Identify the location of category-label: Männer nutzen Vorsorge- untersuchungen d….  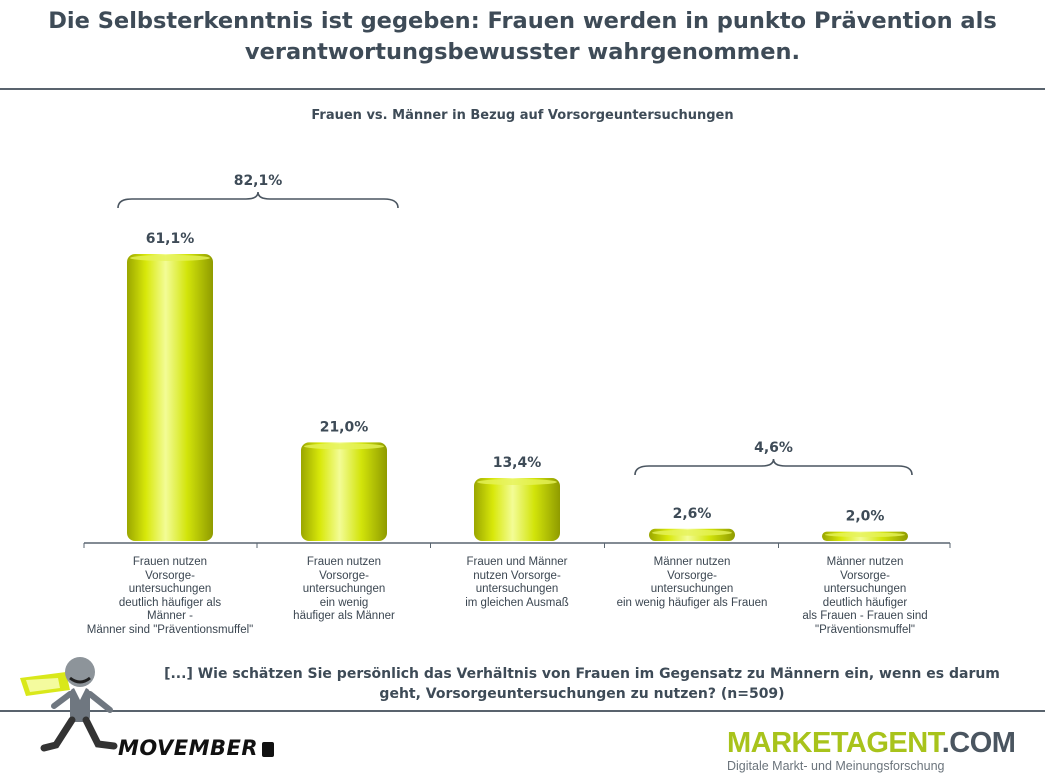
(865, 596).